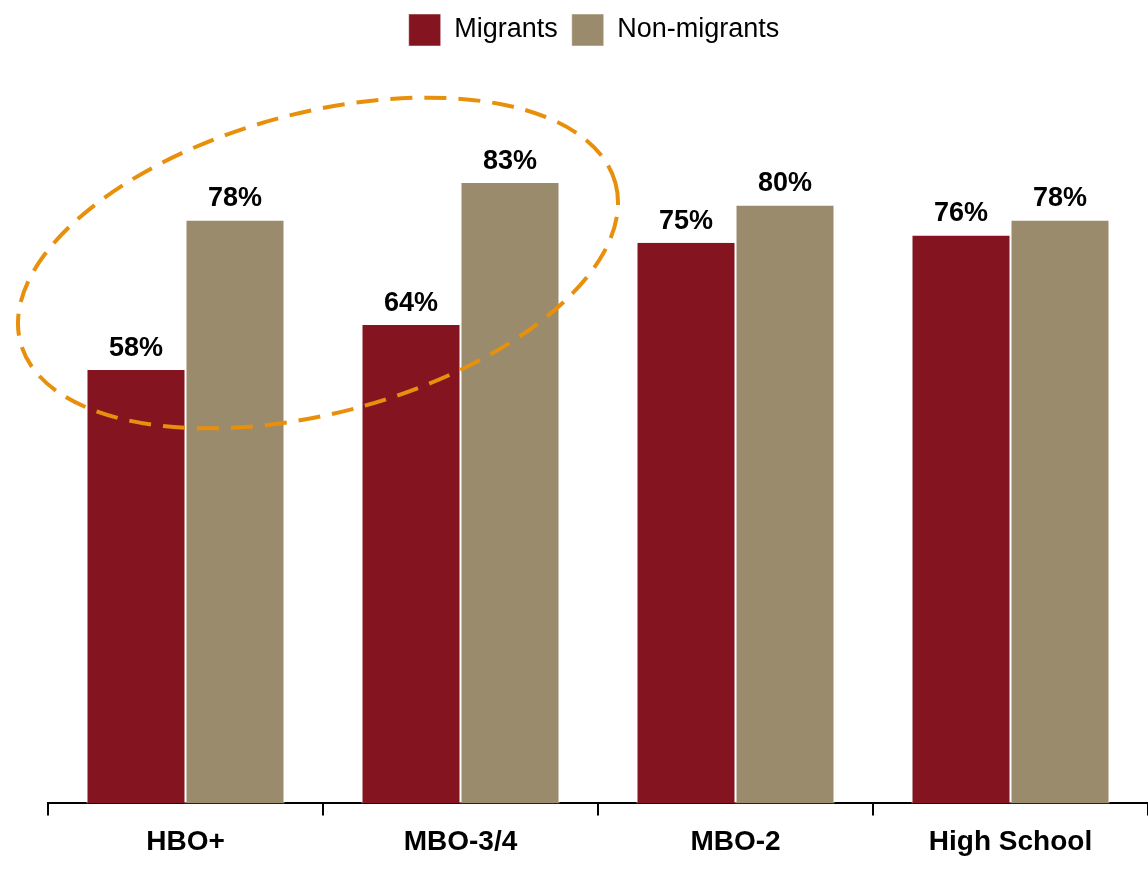 This screenshot has width=1148, height=869. What do you see at coordinates (460, 840) in the screenshot?
I see `x-tick-label: MBO-3/4` at bounding box center [460, 840].